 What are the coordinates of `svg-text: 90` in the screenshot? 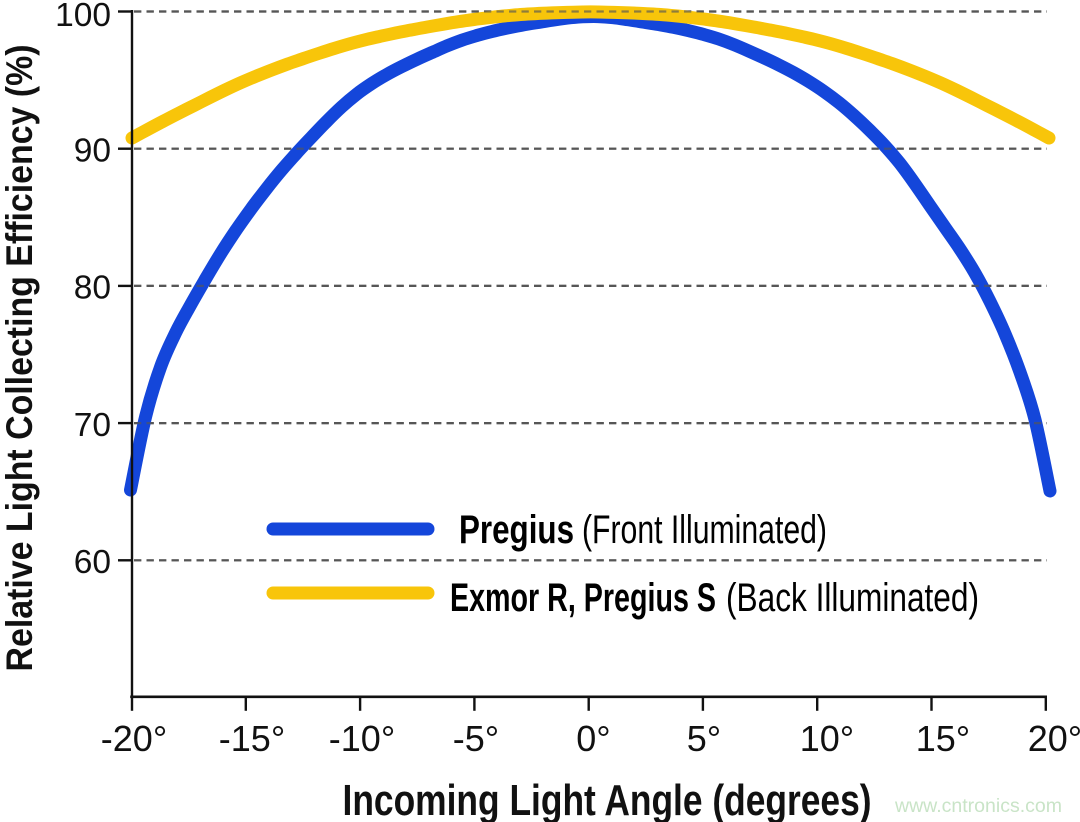 It's located at (92, 151).